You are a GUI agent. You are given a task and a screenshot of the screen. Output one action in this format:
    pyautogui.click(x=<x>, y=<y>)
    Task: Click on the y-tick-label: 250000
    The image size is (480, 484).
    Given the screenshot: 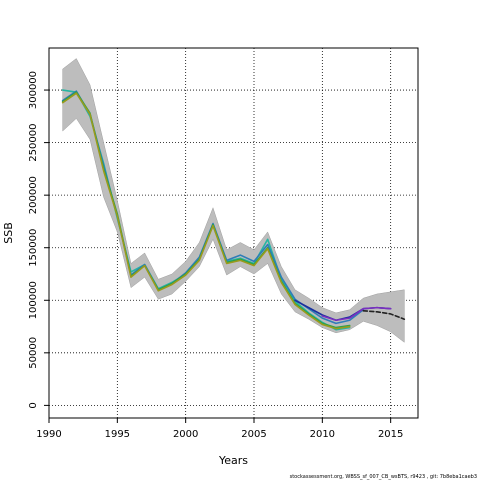 What is the action you would take?
    pyautogui.click(x=33, y=143)
    